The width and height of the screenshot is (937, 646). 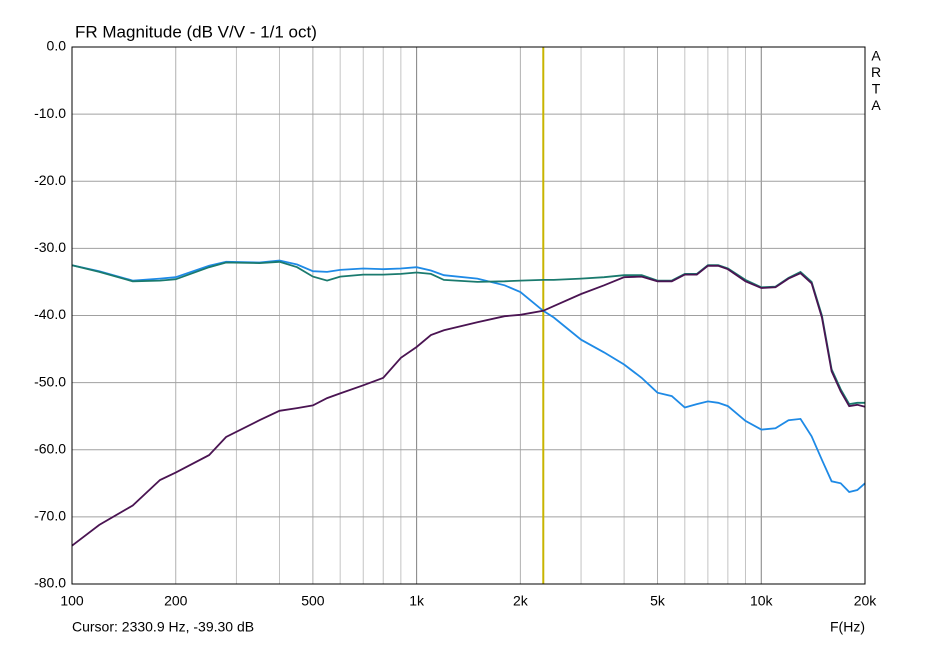 What do you see at coordinates (72, 601) in the screenshot?
I see `x-tick-label: 100` at bounding box center [72, 601].